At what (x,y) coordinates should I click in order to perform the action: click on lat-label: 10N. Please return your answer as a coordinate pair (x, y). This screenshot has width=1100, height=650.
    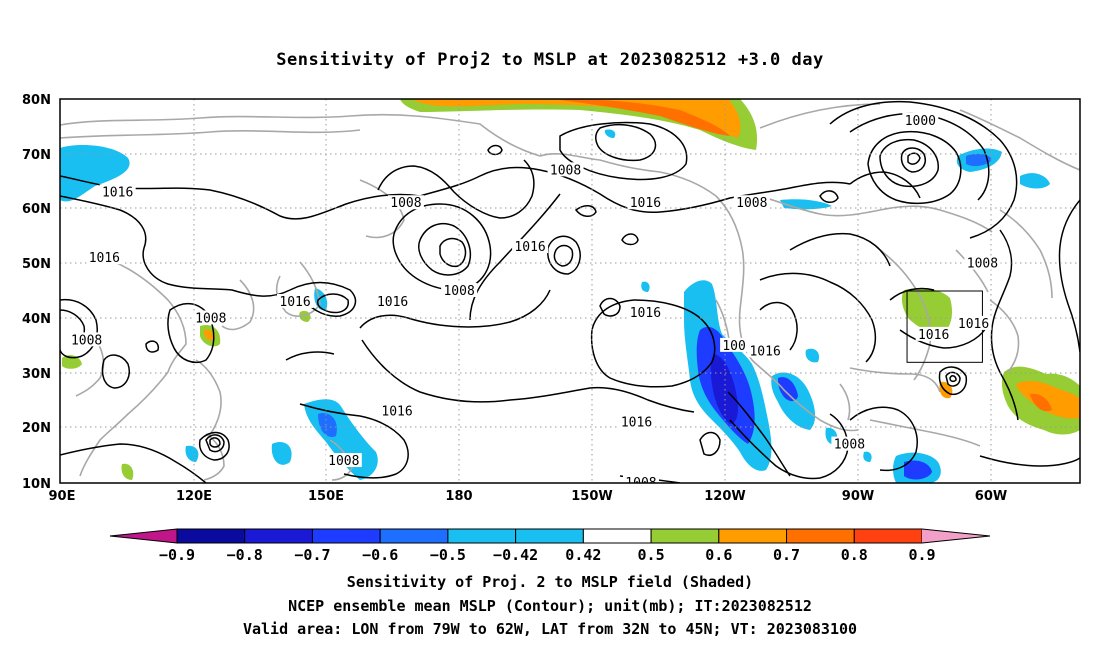
    Looking at the image, I should click on (36, 484).